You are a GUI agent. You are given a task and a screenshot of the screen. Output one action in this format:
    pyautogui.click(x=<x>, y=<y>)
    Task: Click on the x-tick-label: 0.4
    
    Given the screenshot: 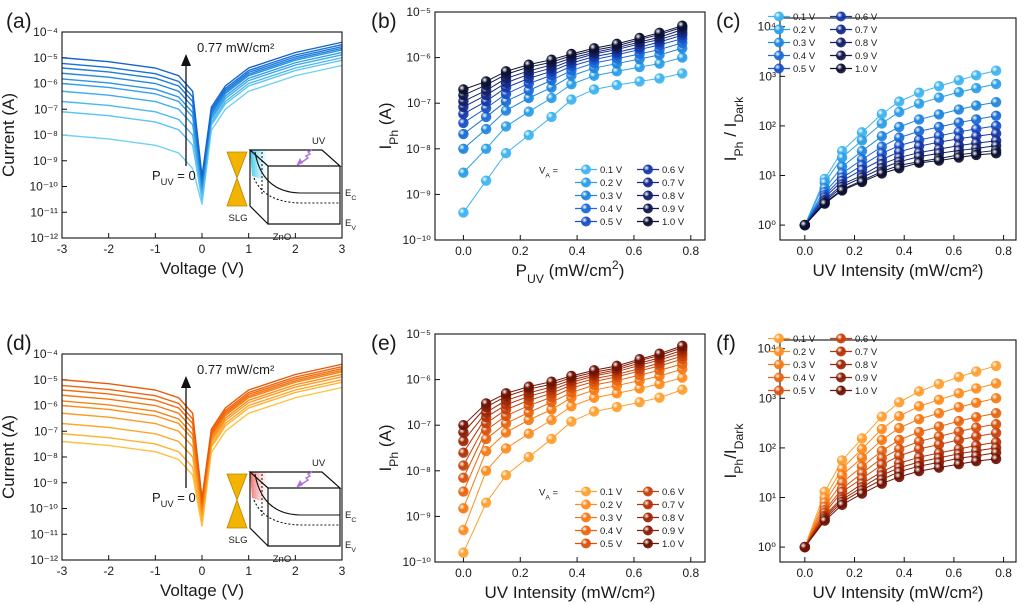 What is the action you would take?
    pyautogui.click(x=577, y=251)
    